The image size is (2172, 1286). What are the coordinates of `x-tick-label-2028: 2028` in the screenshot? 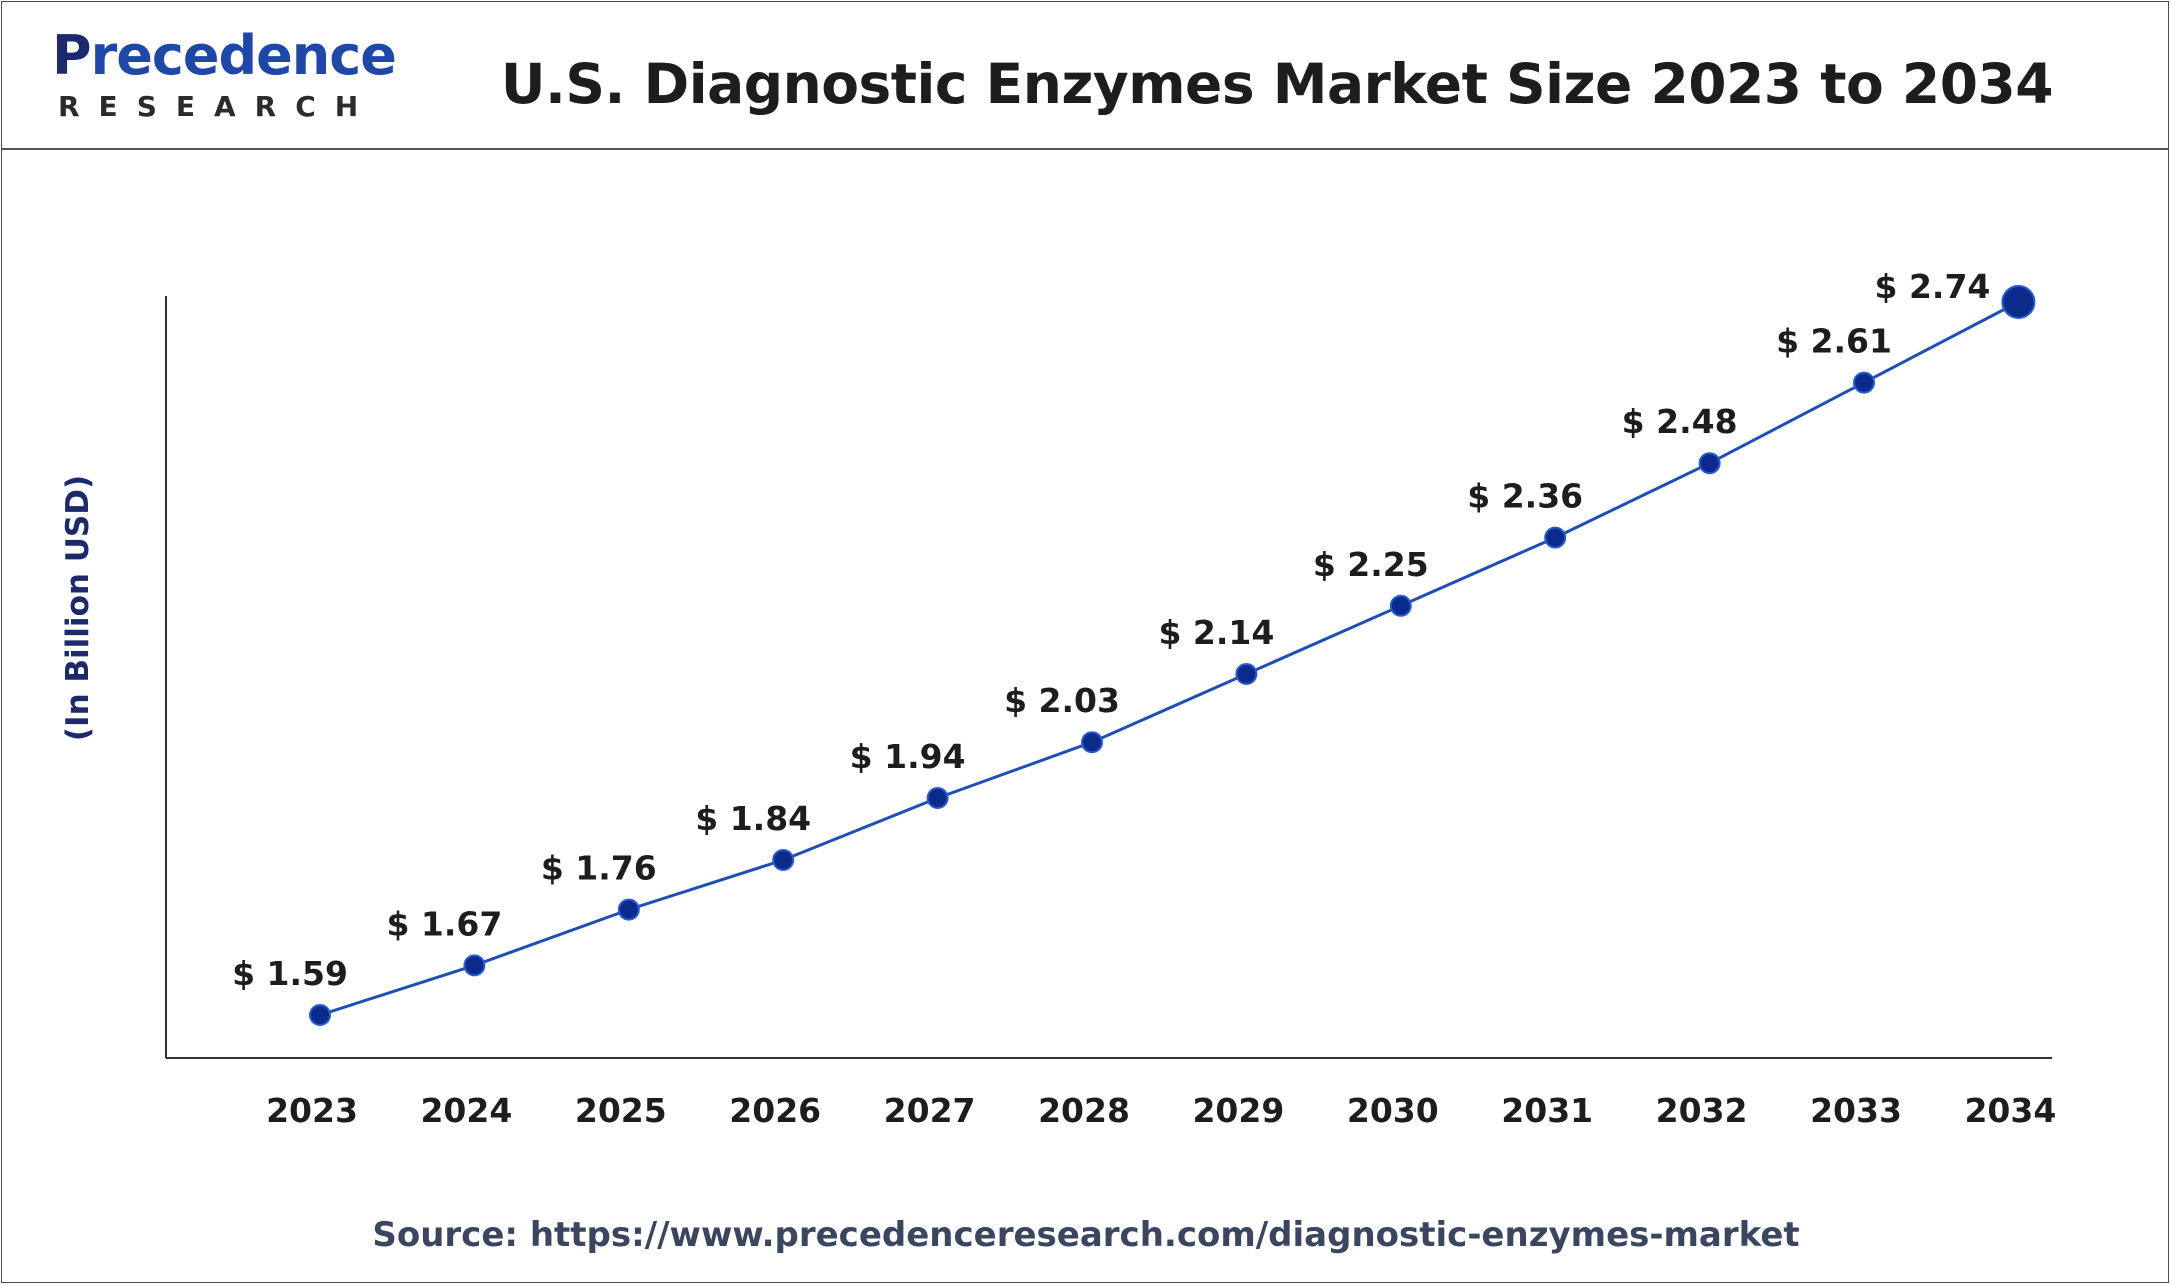 It's located at (1084, 1110).